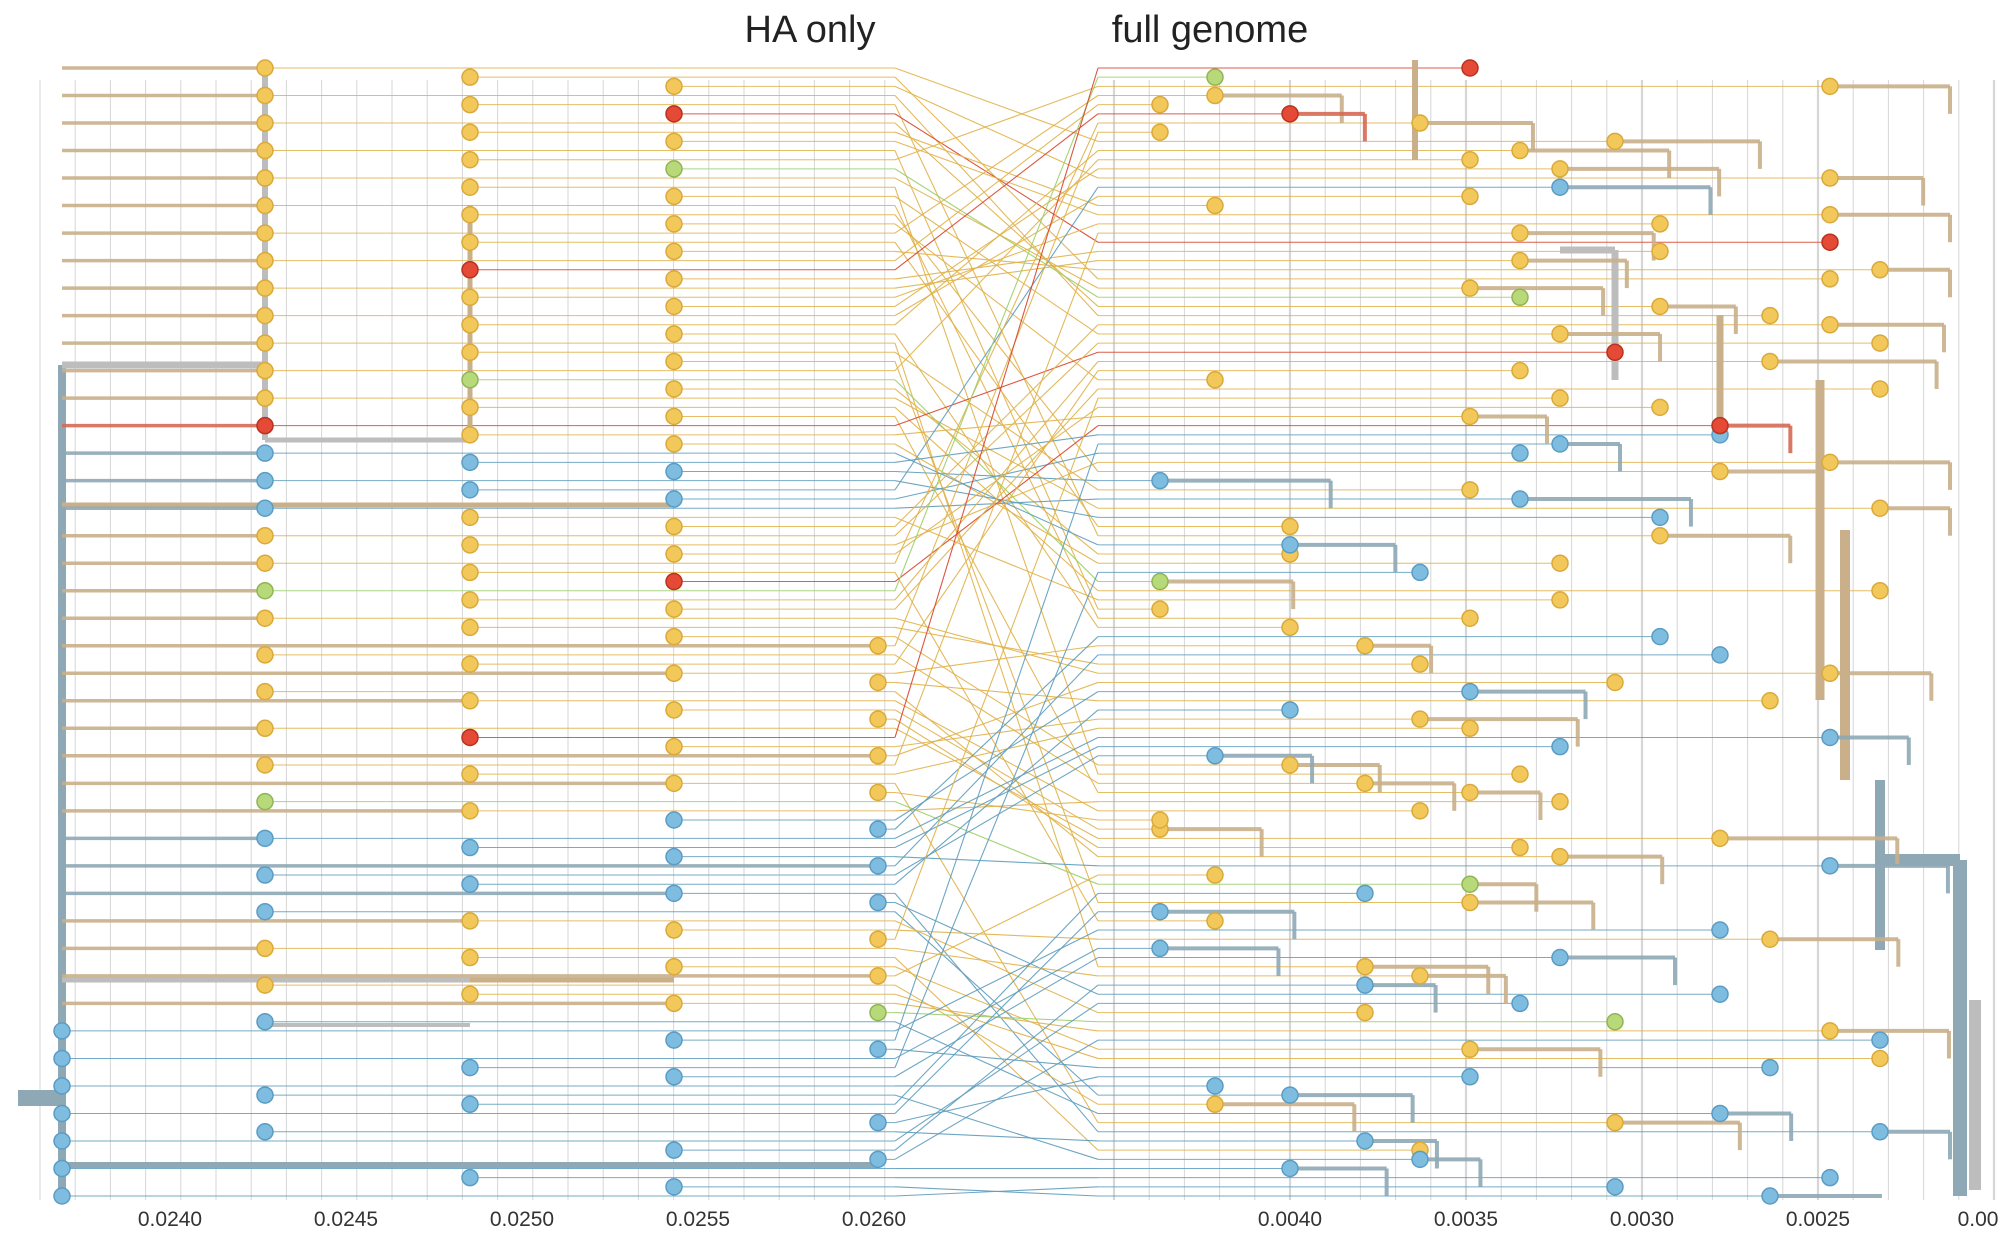 The image size is (2009, 1235). I want to click on right-tick-label: 0.00, so click(1978, 1219).